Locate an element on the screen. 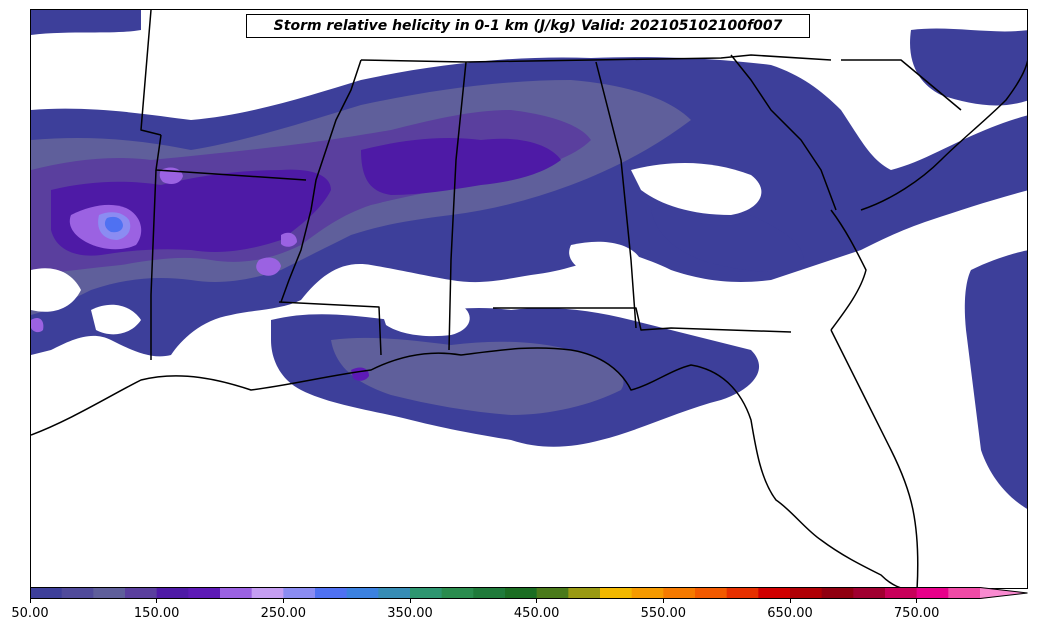 The image size is (1037, 633). colorbar-tick-label: 250.00 is located at coordinates (283, 613).